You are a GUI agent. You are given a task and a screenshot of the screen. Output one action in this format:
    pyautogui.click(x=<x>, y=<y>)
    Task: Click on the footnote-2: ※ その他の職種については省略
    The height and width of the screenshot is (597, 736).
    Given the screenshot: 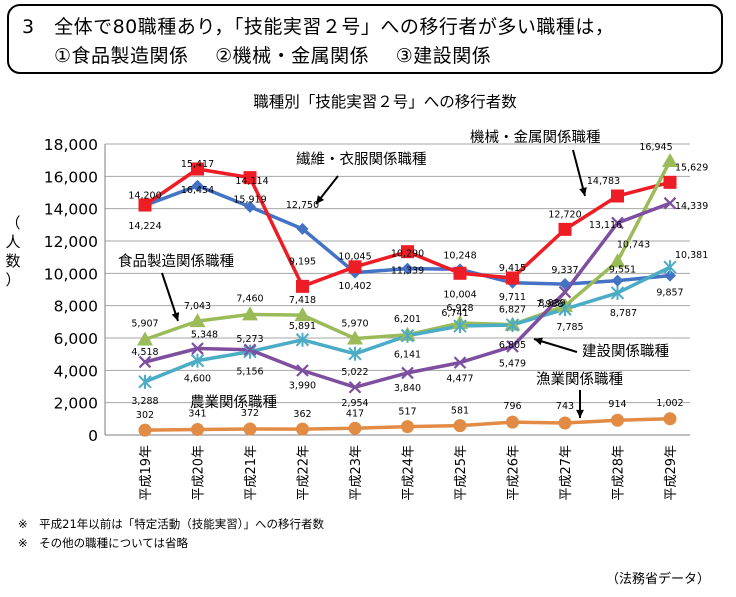 What is the action you would take?
    pyautogui.click(x=103, y=543)
    